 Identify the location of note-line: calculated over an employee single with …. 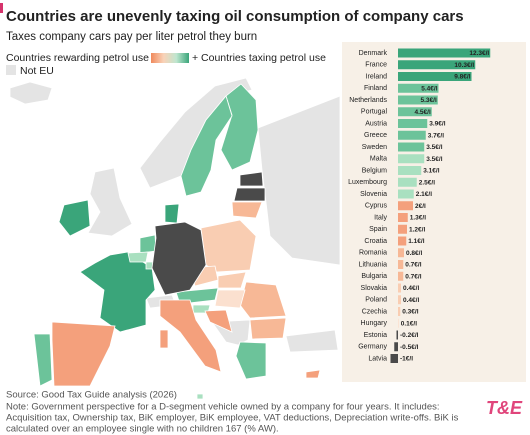
(142, 429).